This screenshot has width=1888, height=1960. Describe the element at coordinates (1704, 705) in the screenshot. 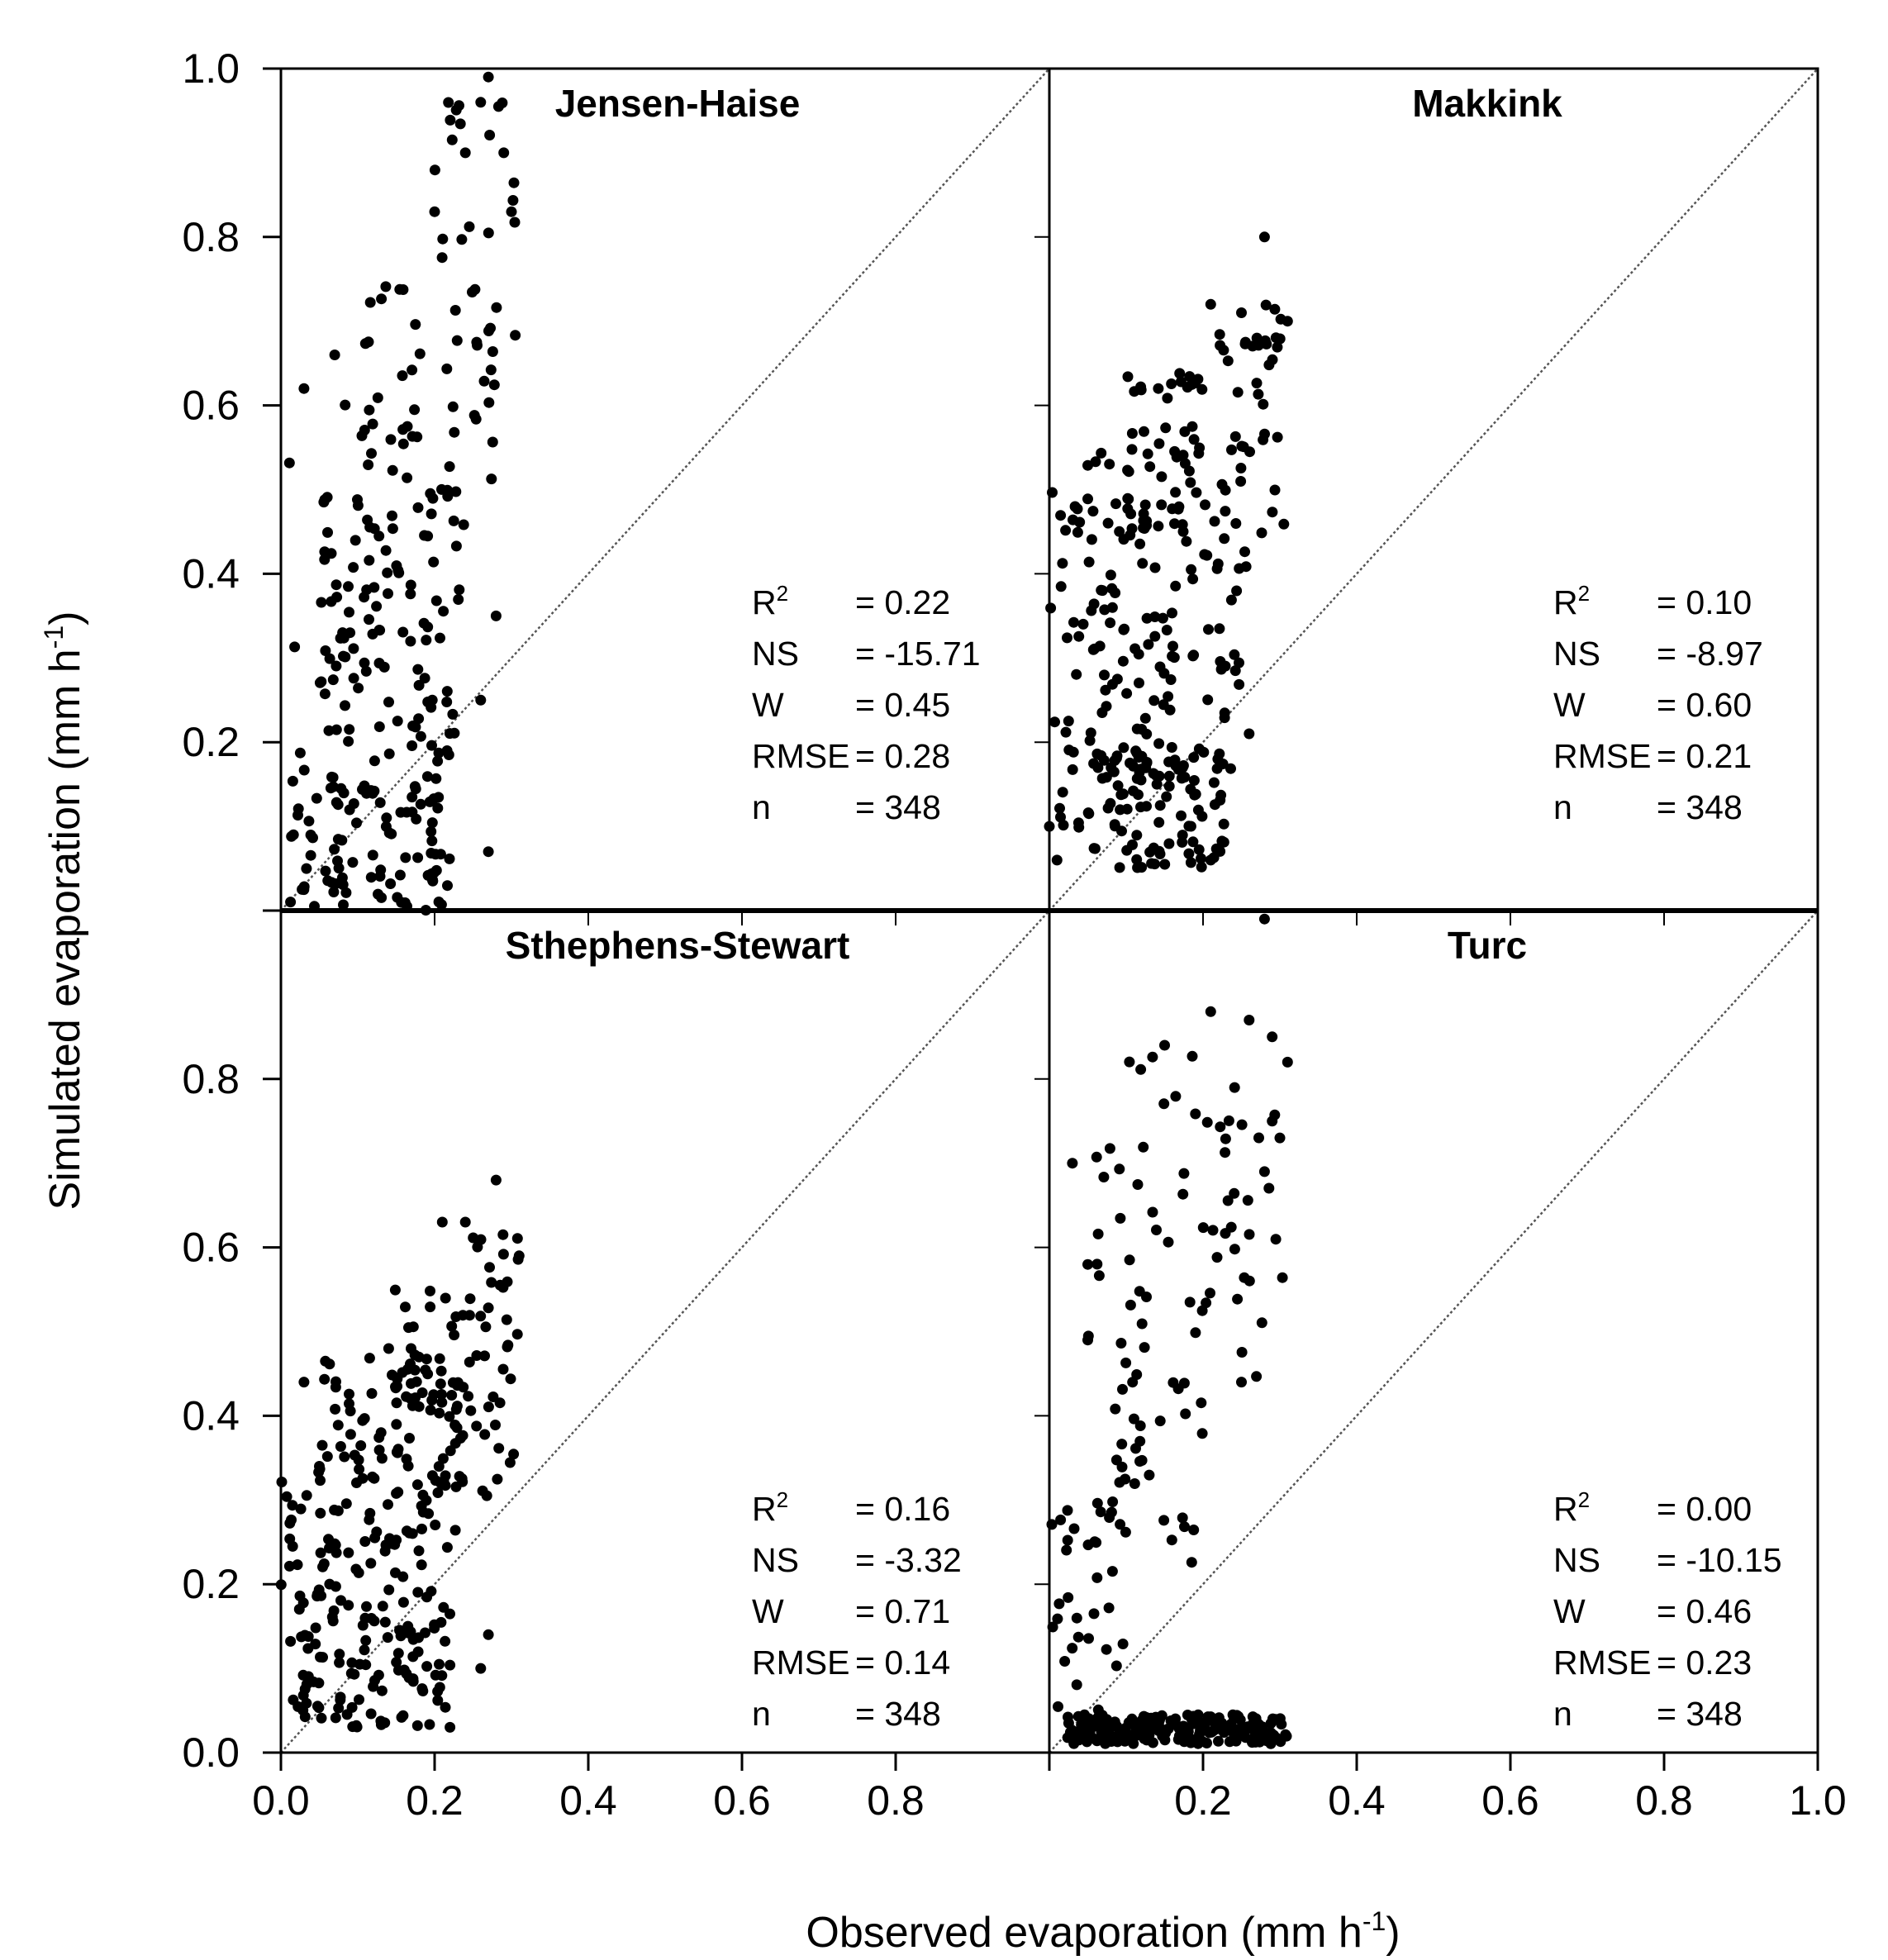

I see `stat-value: = 0.60` at that location.